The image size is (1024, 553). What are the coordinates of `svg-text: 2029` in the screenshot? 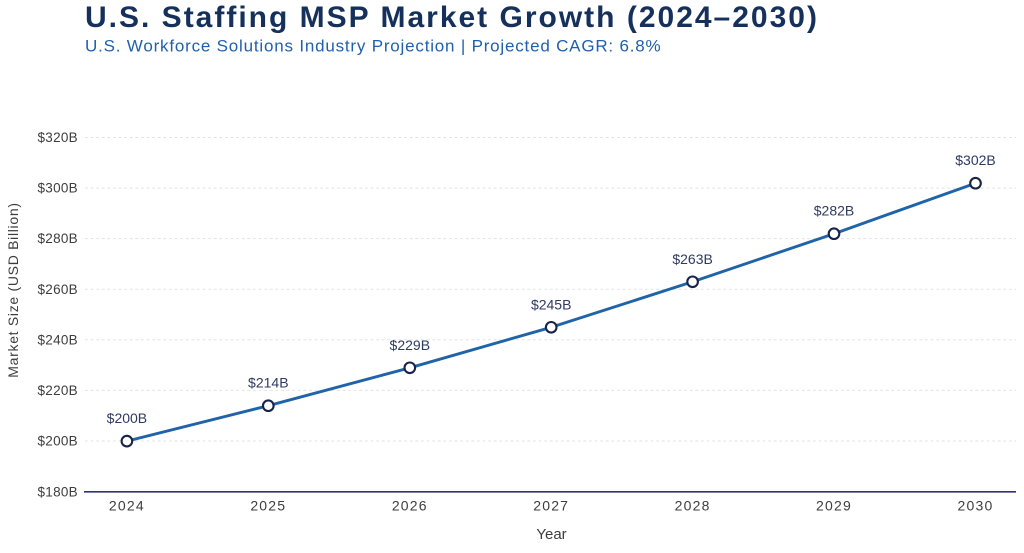 It's located at (834, 505).